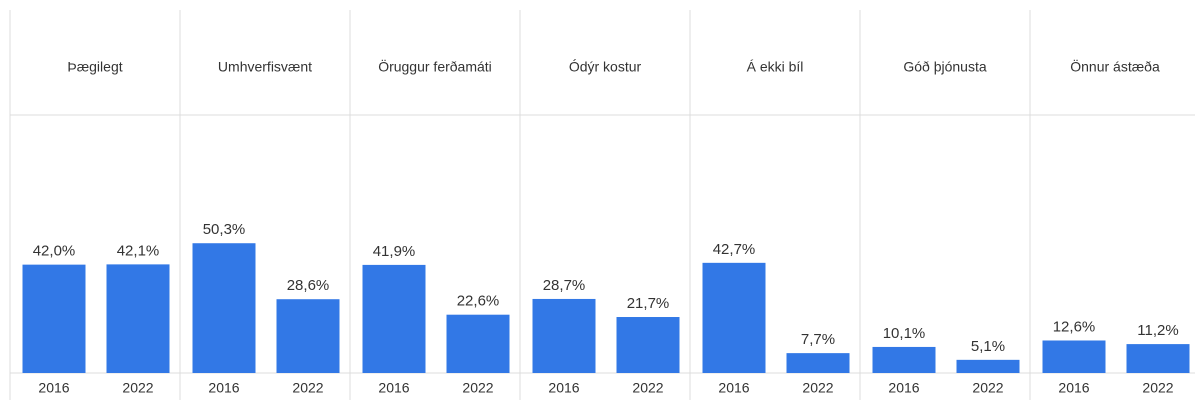  What do you see at coordinates (605, 67) in the screenshot?
I see `panel-title: Ódýr kostur` at bounding box center [605, 67].